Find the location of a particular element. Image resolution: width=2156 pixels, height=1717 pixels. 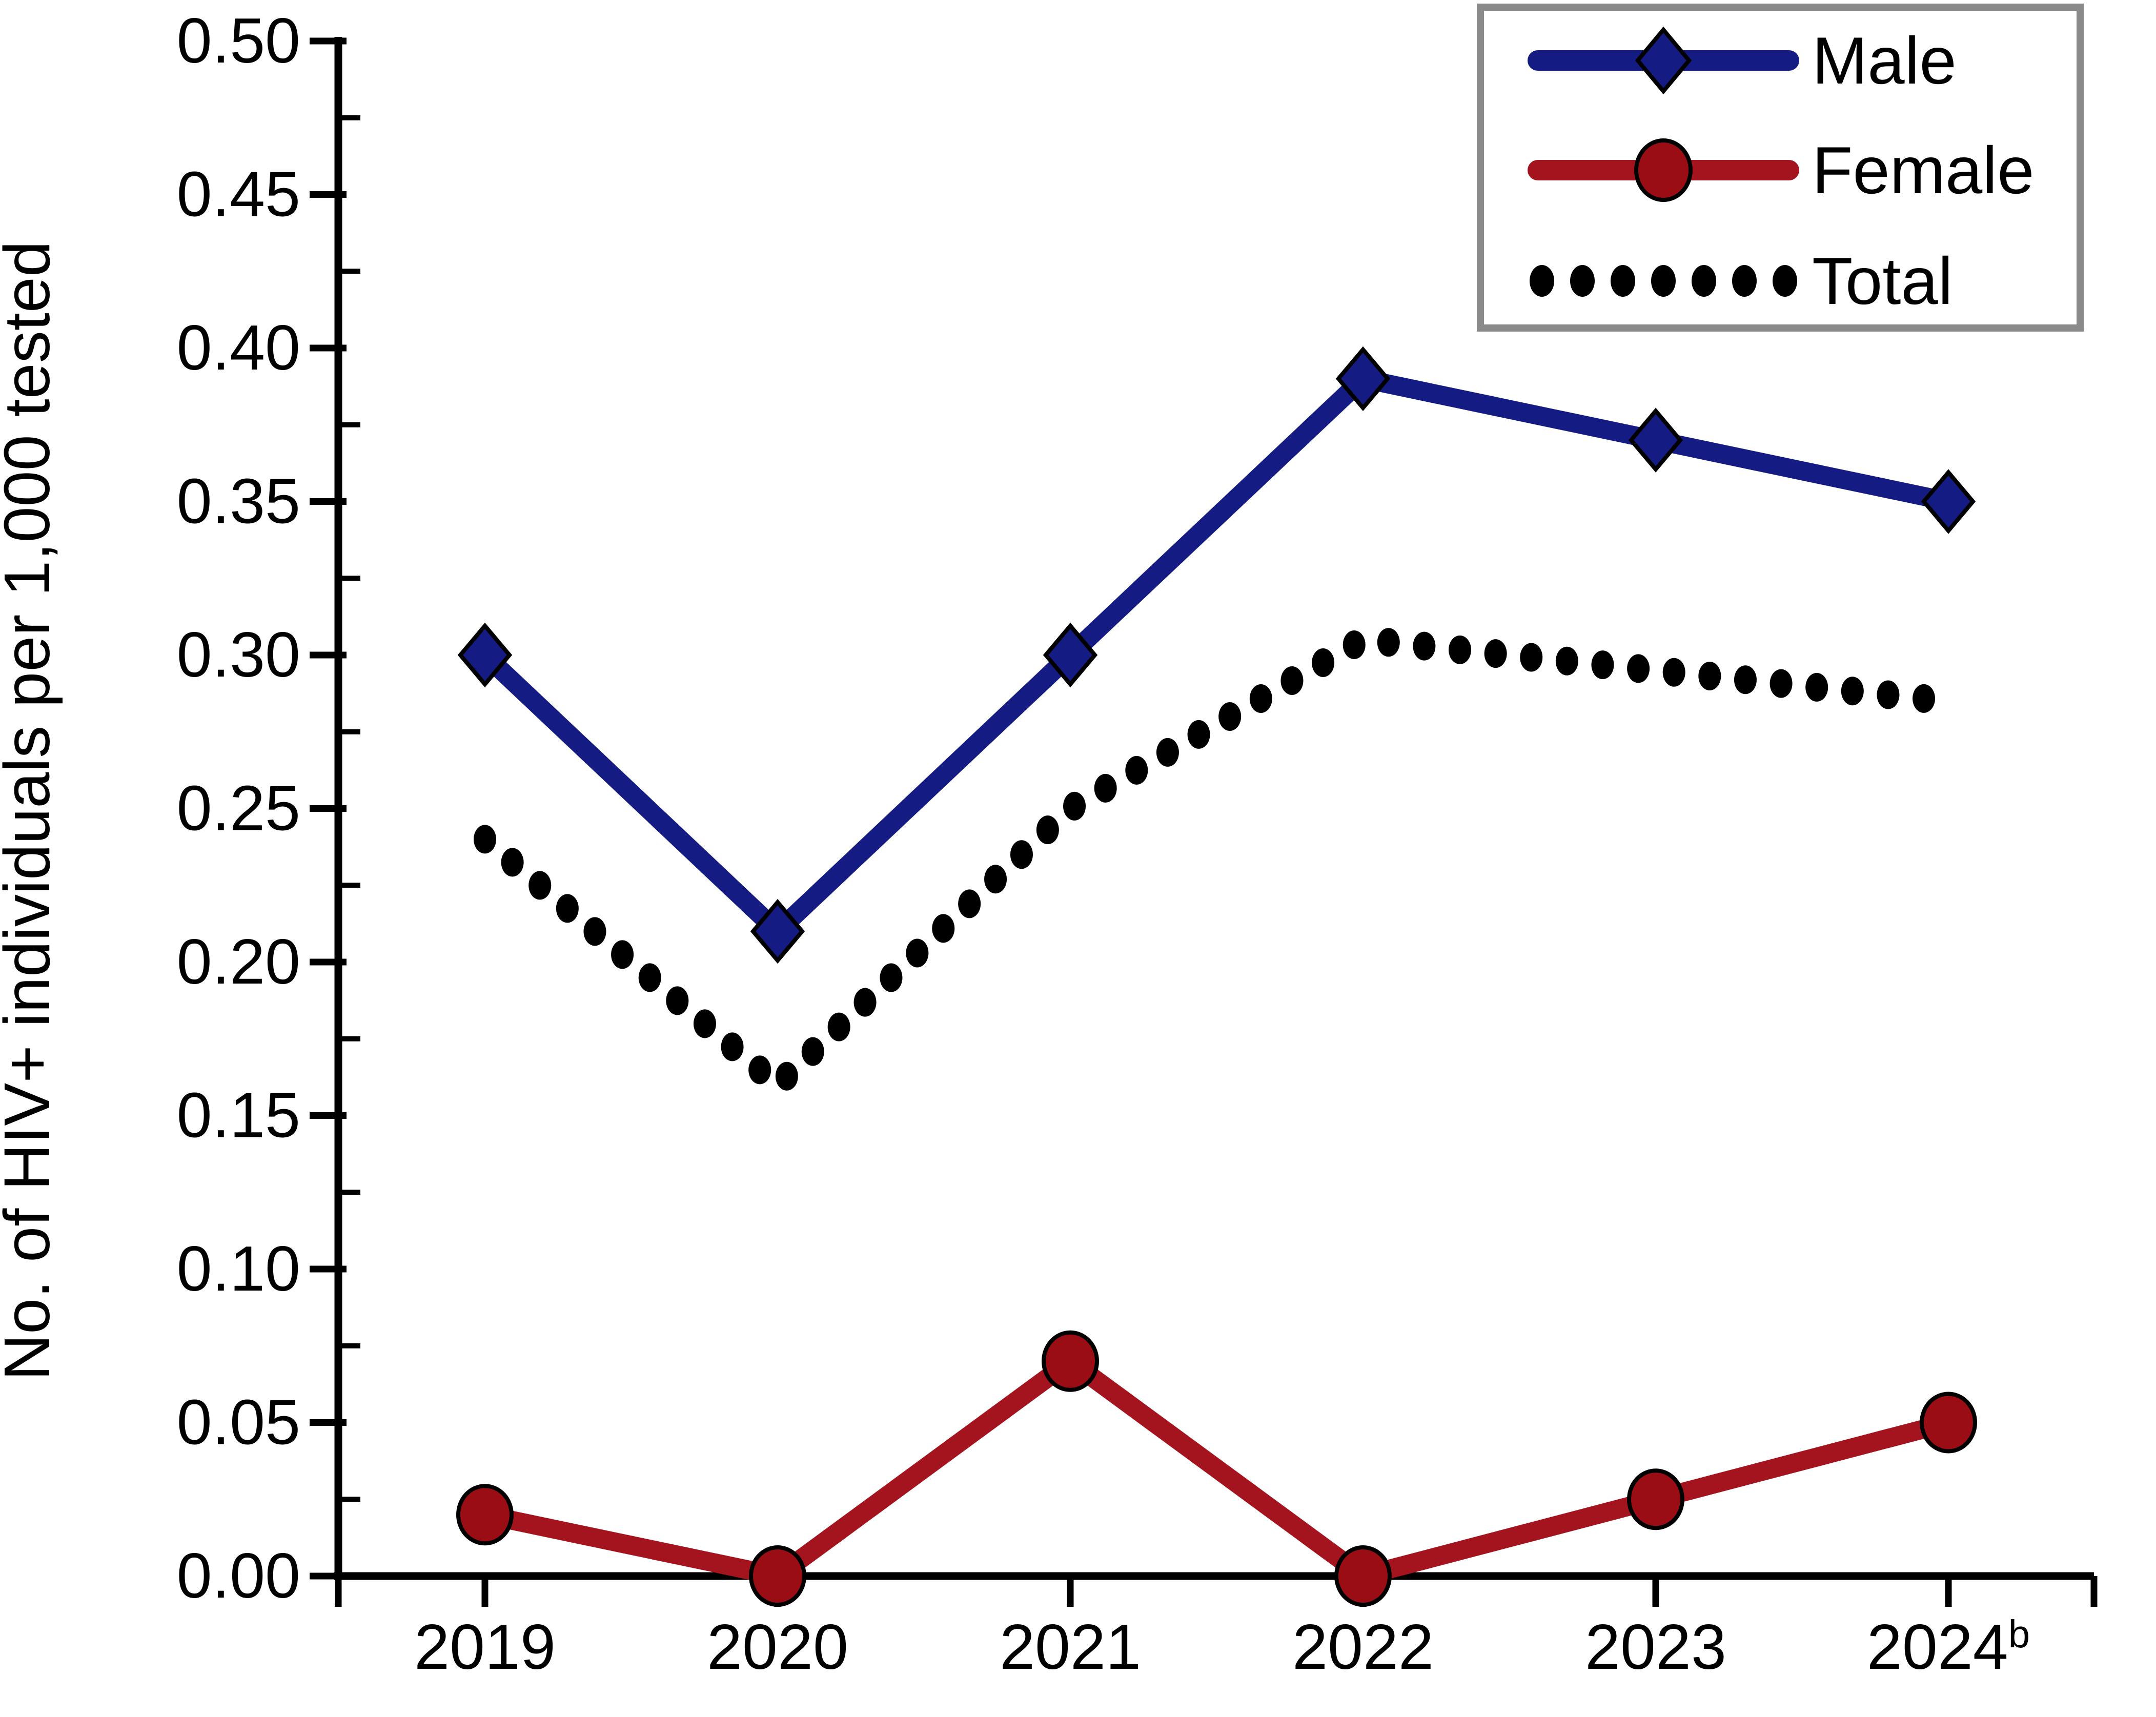

y-tick-label: 0.30 is located at coordinates (238, 655).